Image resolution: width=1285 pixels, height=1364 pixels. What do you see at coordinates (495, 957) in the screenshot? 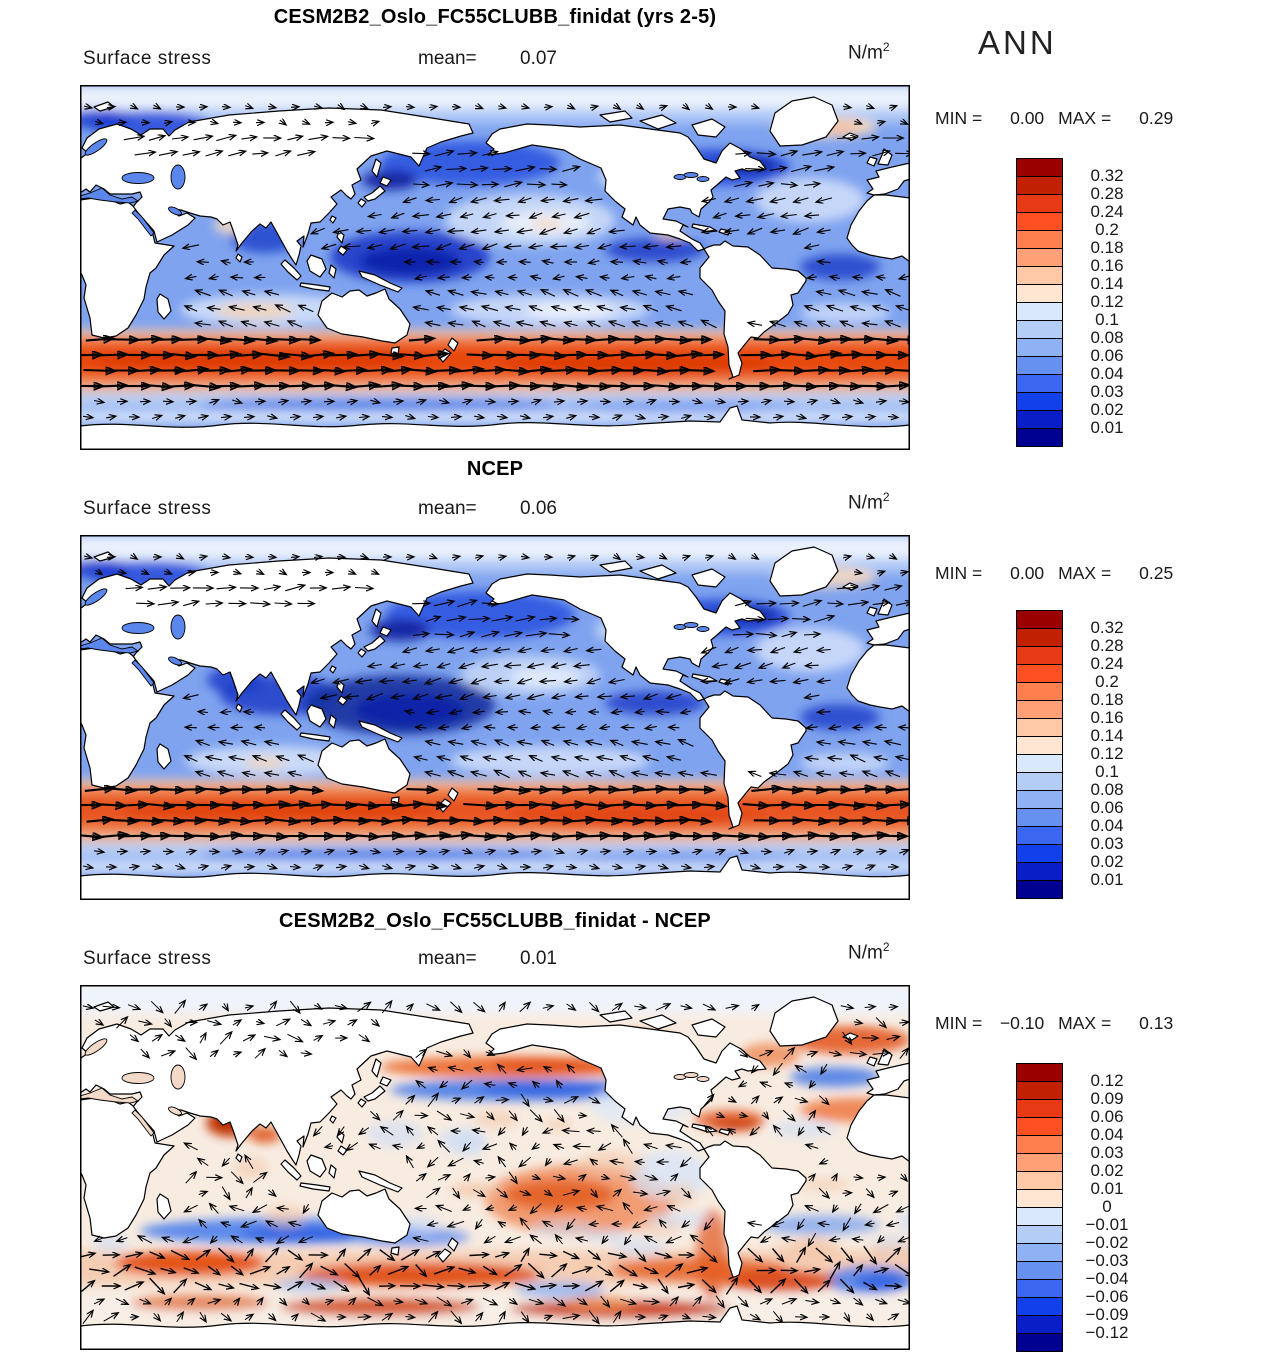
I see `panel3-info-row: Surface stress mean= 0.01 N/m2` at bounding box center [495, 957].